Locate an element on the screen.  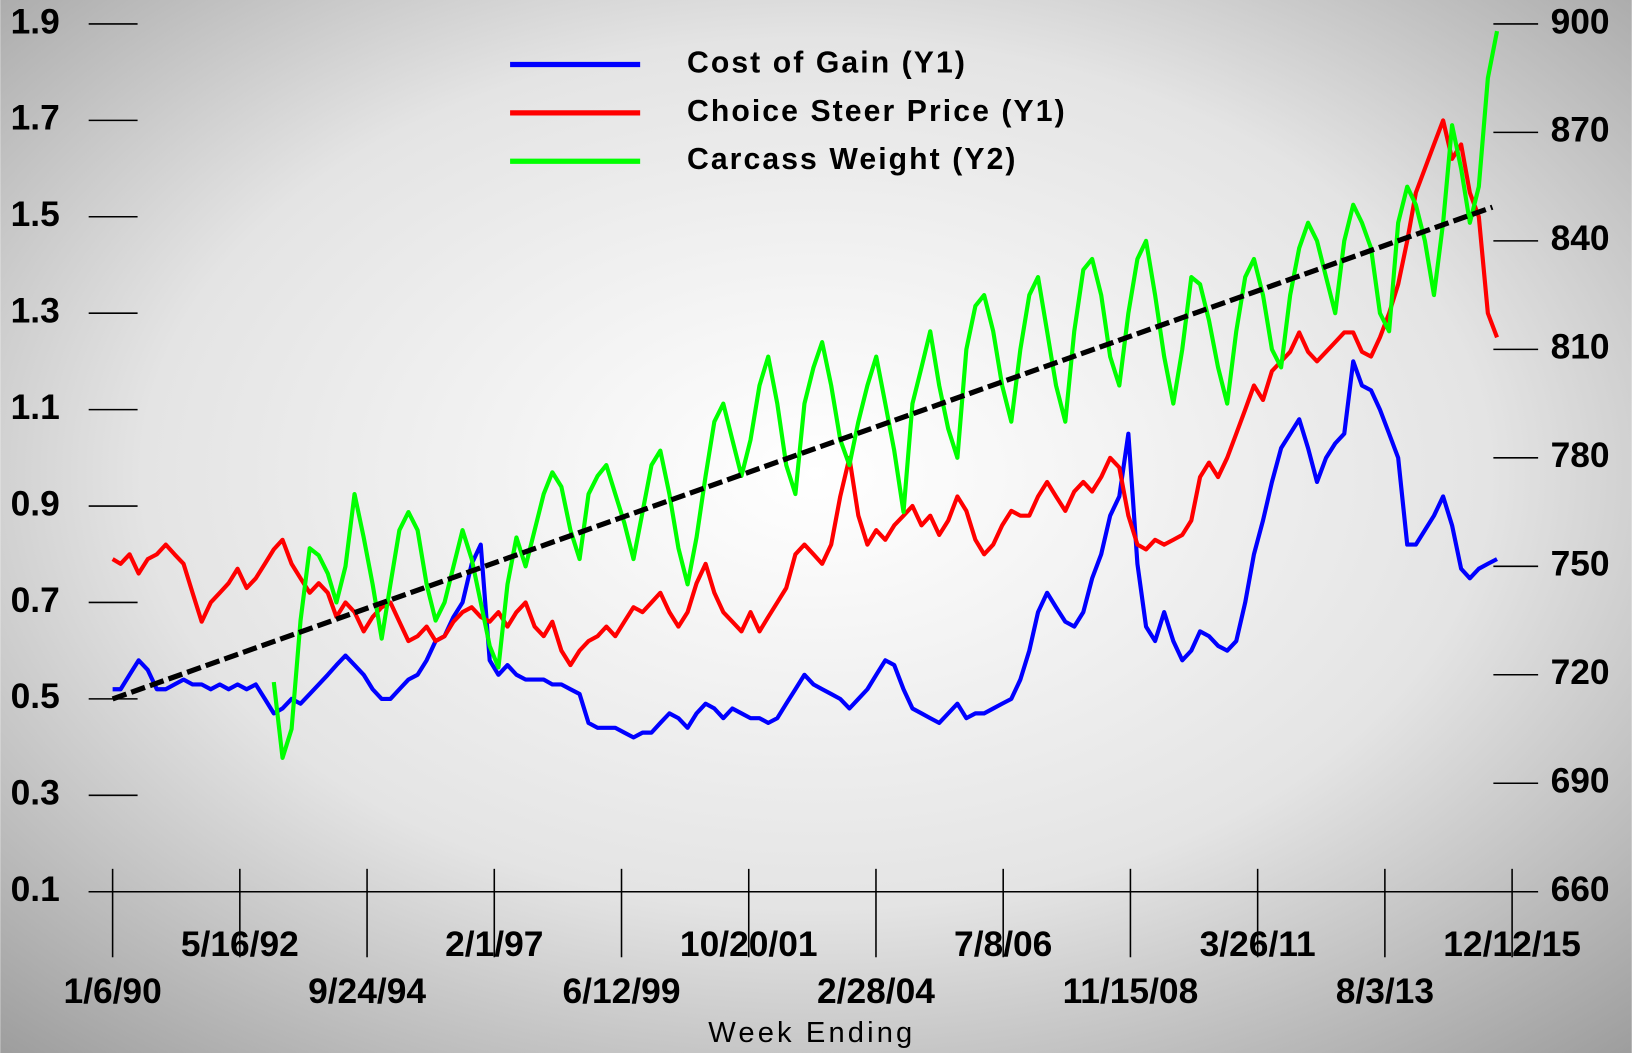
x-tick-label: 12/12/15 is located at coordinates (1512, 944).